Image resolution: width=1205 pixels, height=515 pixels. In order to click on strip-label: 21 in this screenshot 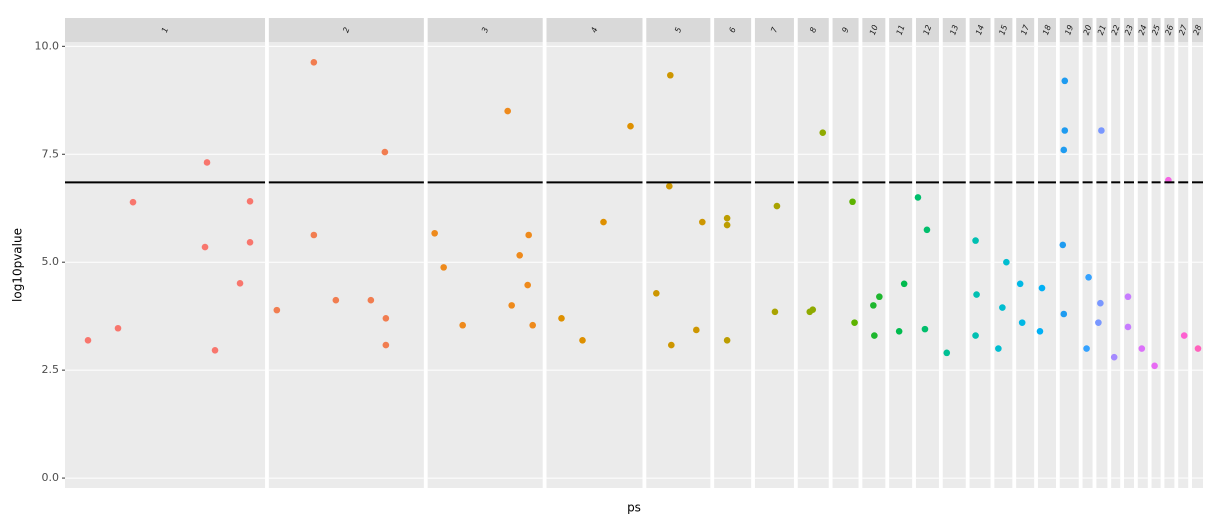, I will do `click(1102, 30)`.